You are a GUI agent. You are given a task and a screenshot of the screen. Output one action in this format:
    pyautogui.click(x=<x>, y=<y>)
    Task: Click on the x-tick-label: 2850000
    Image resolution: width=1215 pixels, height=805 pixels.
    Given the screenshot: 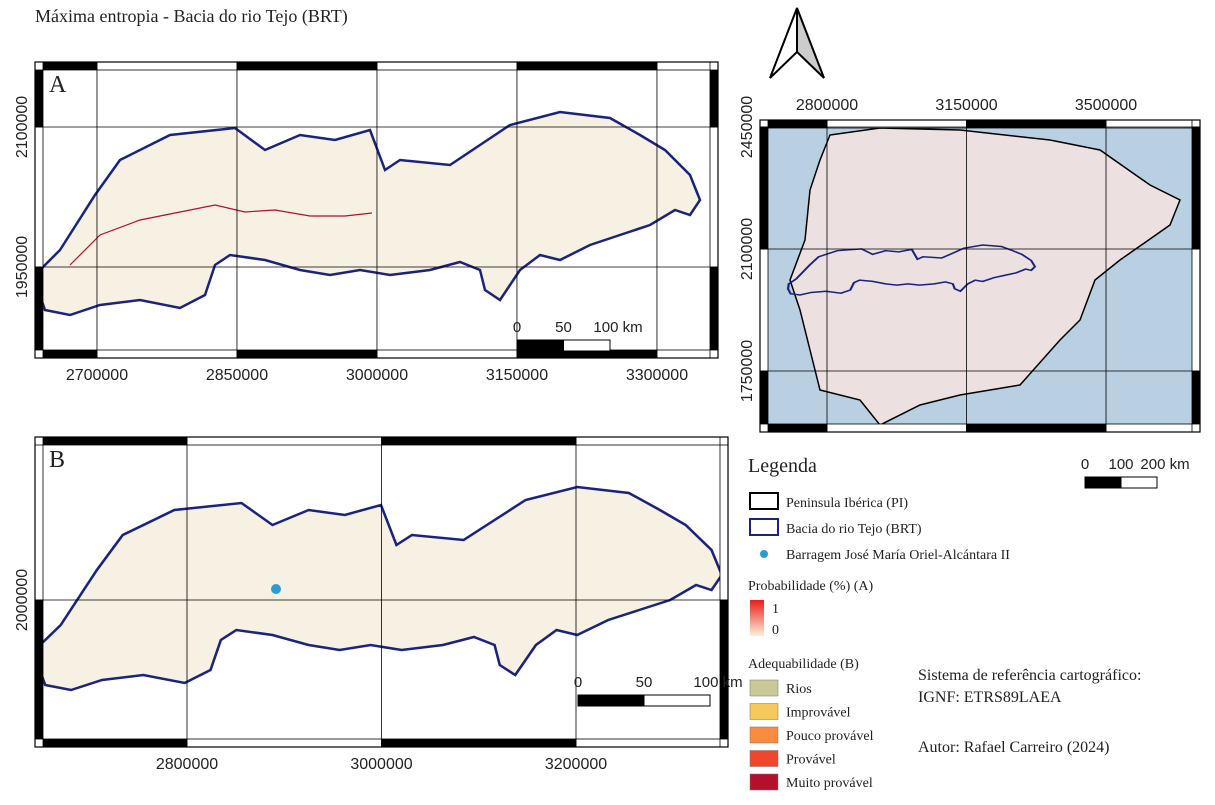 What is the action you would take?
    pyautogui.click(x=237, y=375)
    